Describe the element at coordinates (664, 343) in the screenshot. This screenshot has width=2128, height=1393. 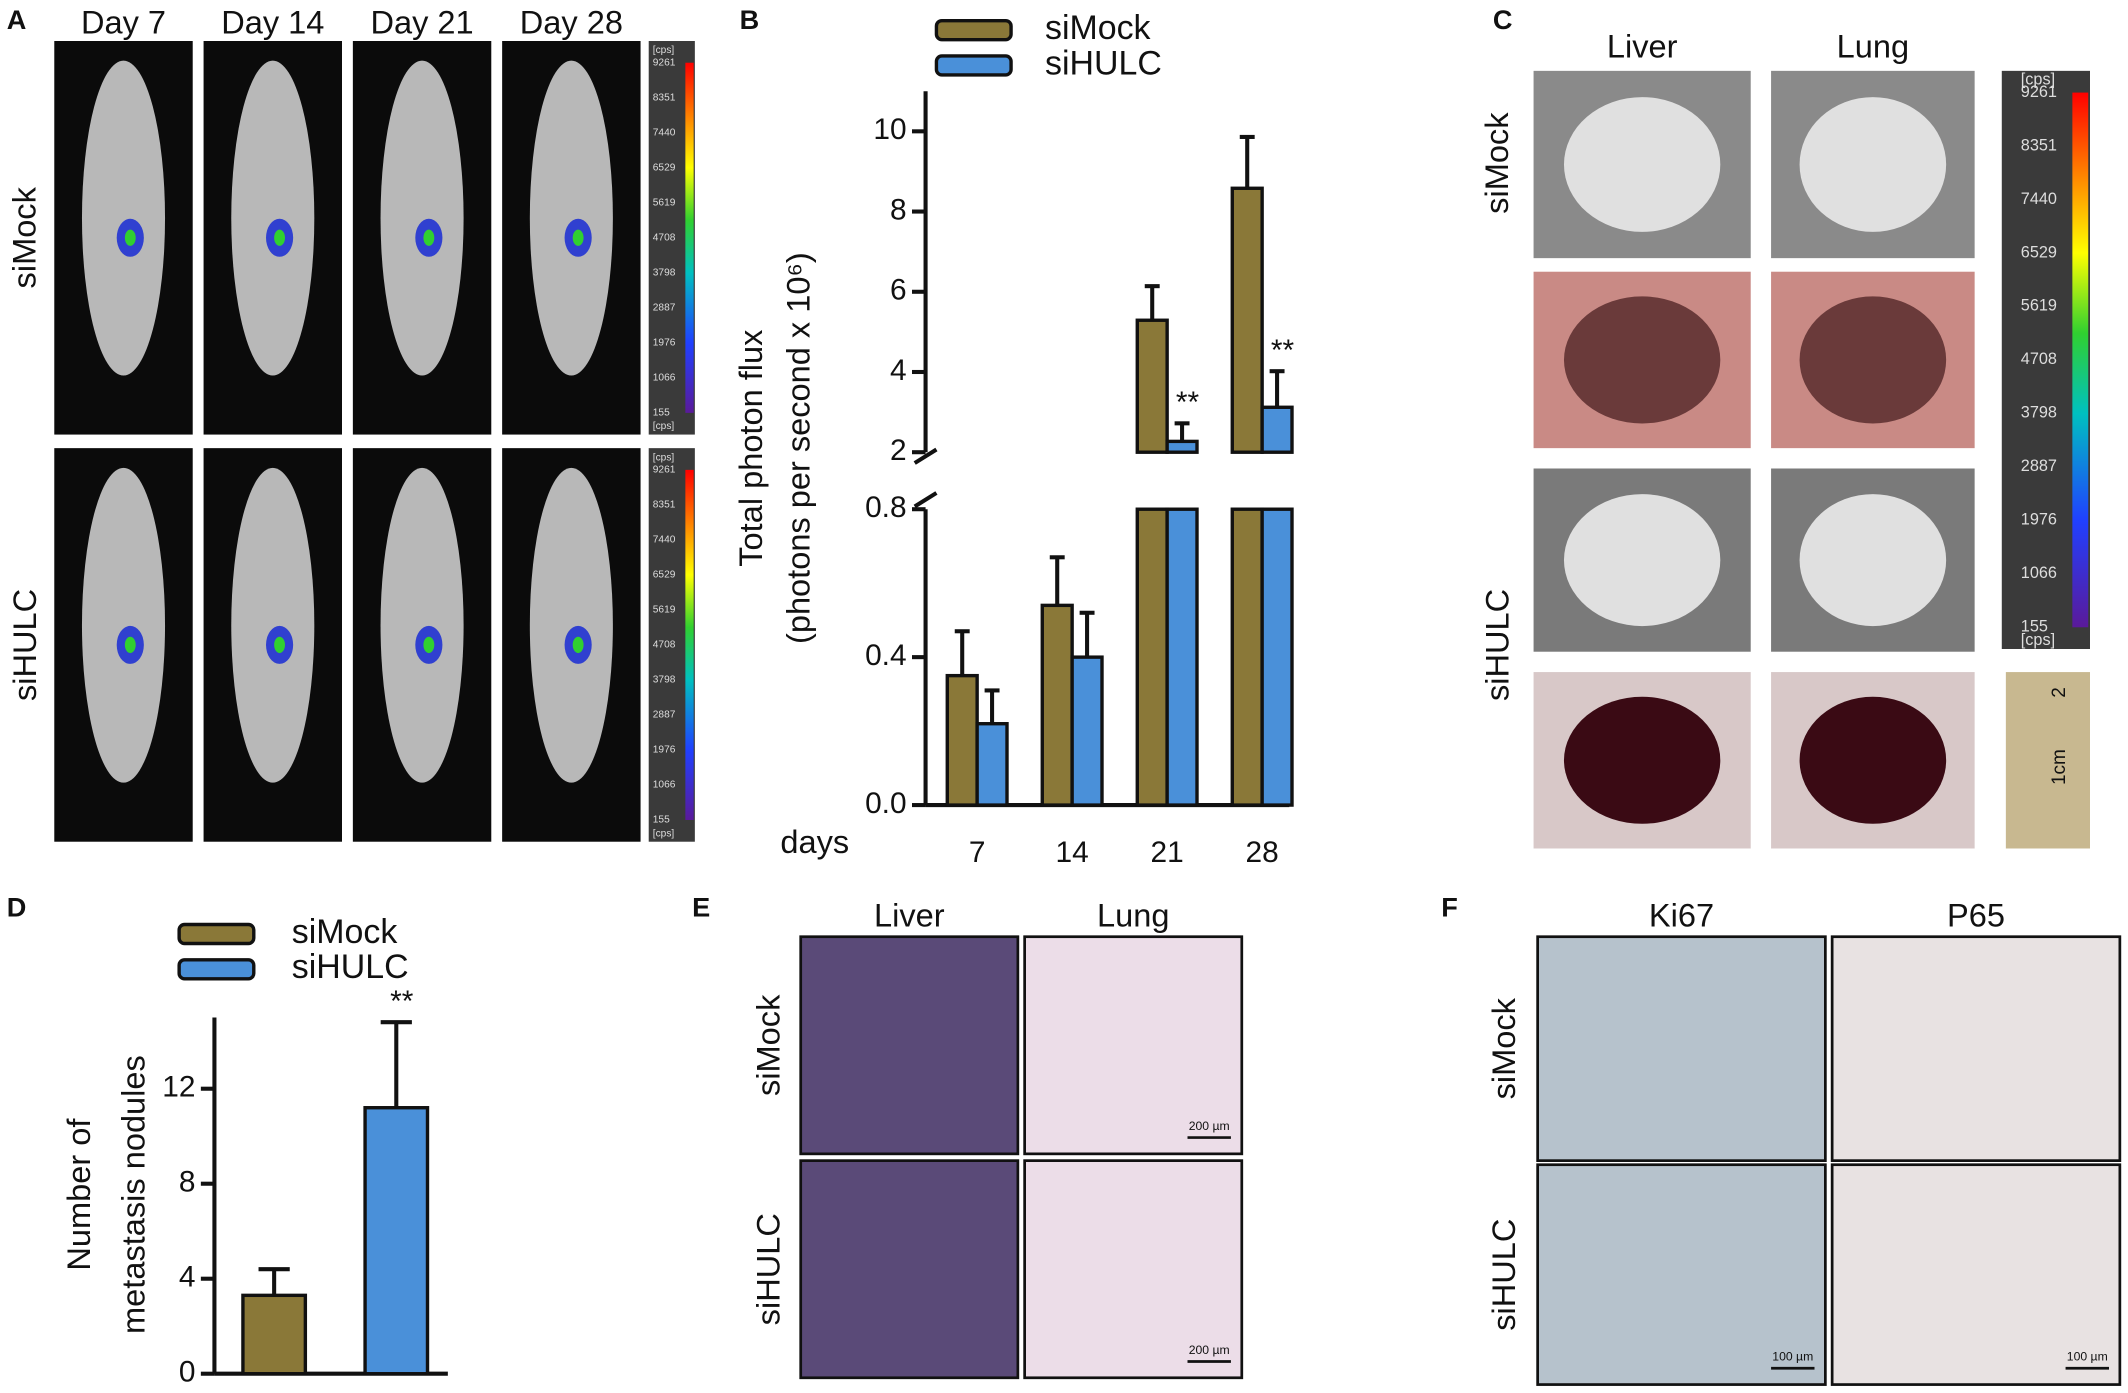
I see `colorbar-tick-label: 1976` at that location.